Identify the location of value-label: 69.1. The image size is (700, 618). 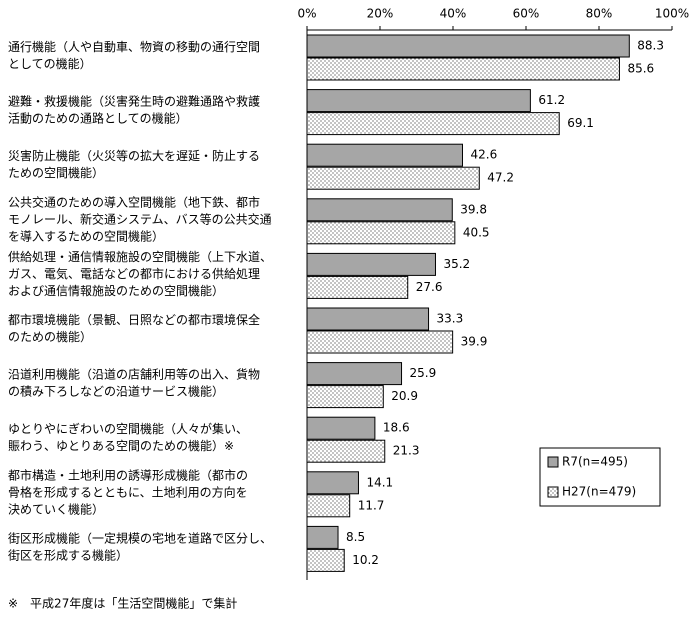
(580, 123).